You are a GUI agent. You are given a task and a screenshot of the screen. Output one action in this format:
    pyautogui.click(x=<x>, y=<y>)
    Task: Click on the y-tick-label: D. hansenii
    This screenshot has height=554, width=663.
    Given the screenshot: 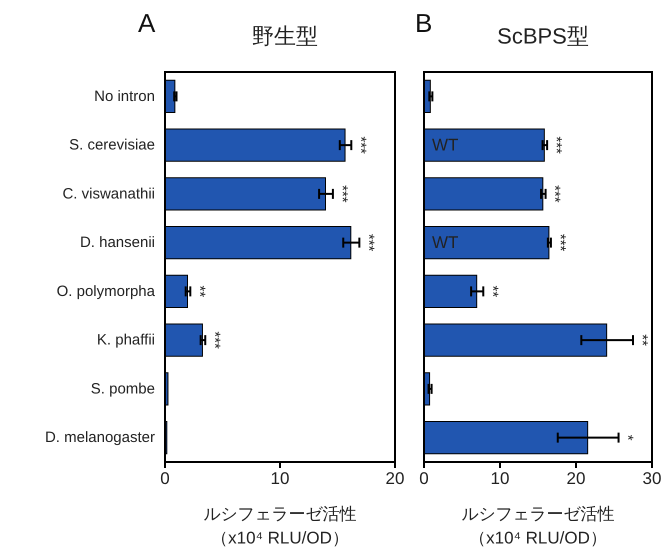 What is the action you would take?
    pyautogui.click(x=117, y=243)
    